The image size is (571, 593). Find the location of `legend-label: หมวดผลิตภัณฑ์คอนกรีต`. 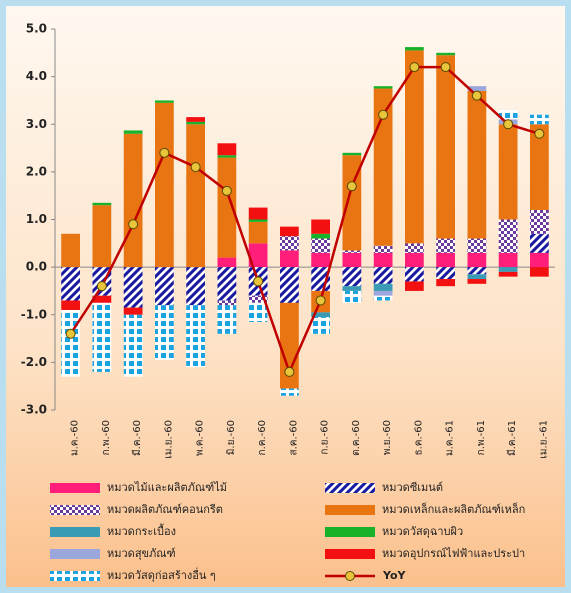

legend-label: หมวดผลิตภัณฑ์คอนกรีต is located at coordinates (165, 509).